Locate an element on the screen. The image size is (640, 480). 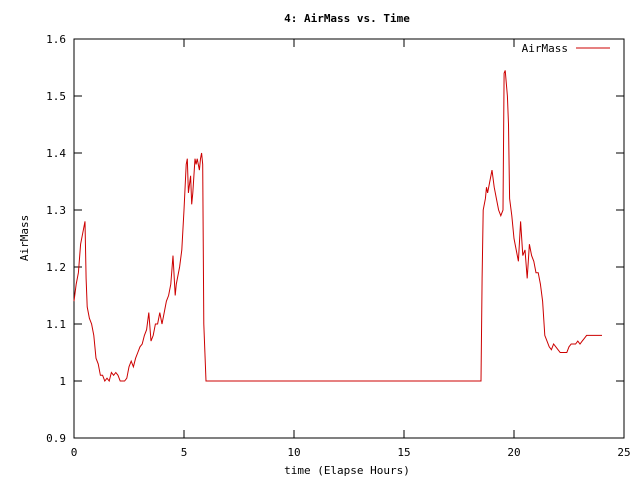
x-tick-label: 25 is located at coordinates (623, 452).